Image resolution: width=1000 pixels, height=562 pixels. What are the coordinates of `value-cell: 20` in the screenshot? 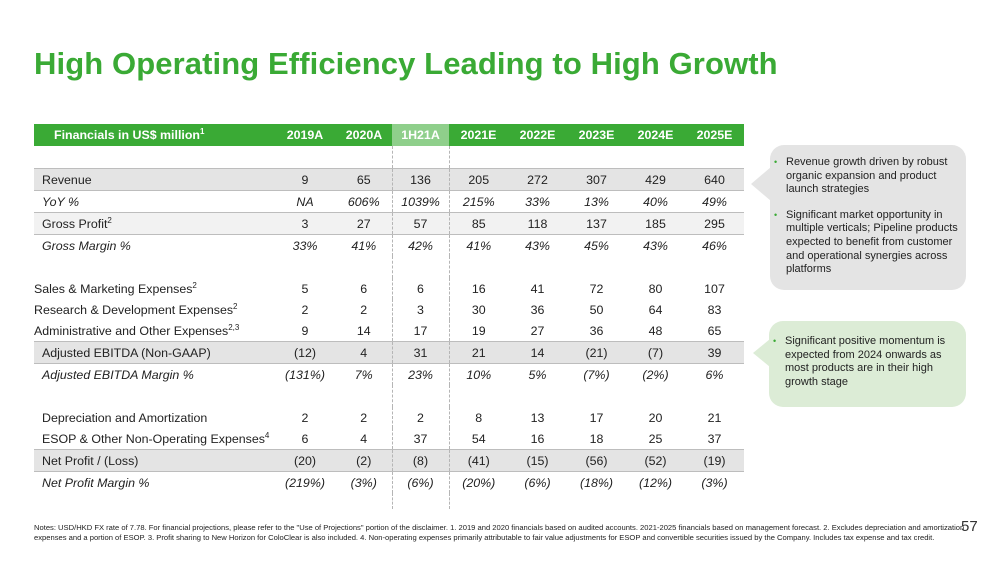 It's located at (655, 417).